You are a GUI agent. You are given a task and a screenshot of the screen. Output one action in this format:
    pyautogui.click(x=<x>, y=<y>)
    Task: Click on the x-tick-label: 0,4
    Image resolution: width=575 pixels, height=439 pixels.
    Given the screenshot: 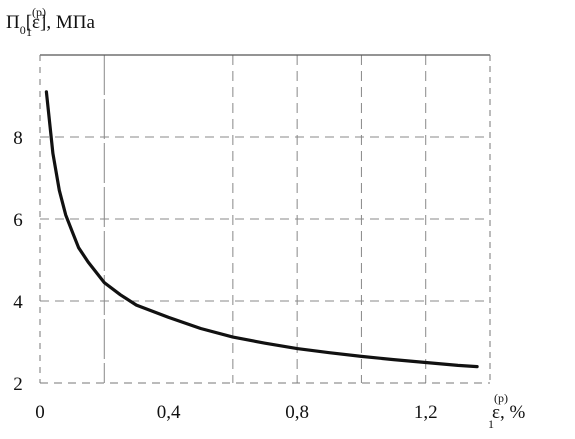 What is the action you would take?
    pyautogui.click(x=169, y=412)
    